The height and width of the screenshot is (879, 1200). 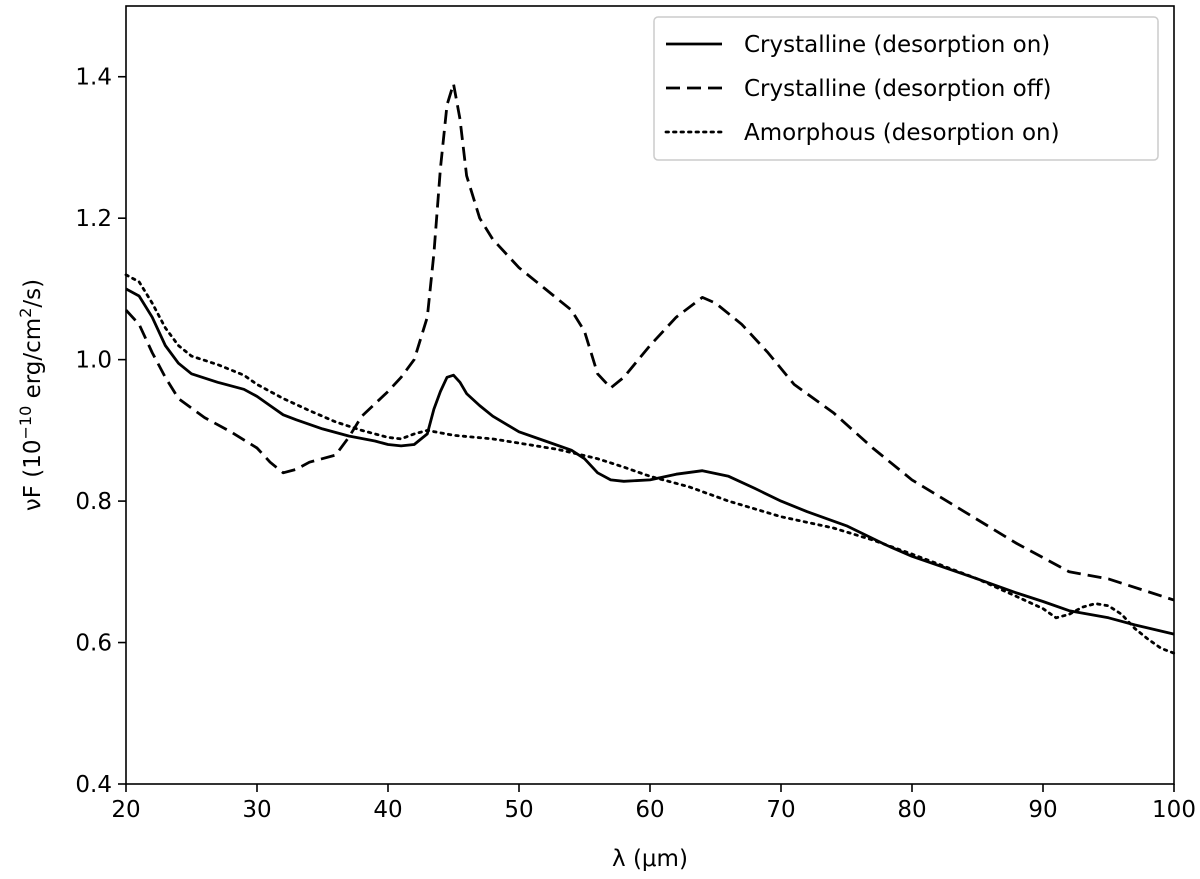 I want to click on y-axis-label-prefix: νF (10, so click(x=33, y=475).